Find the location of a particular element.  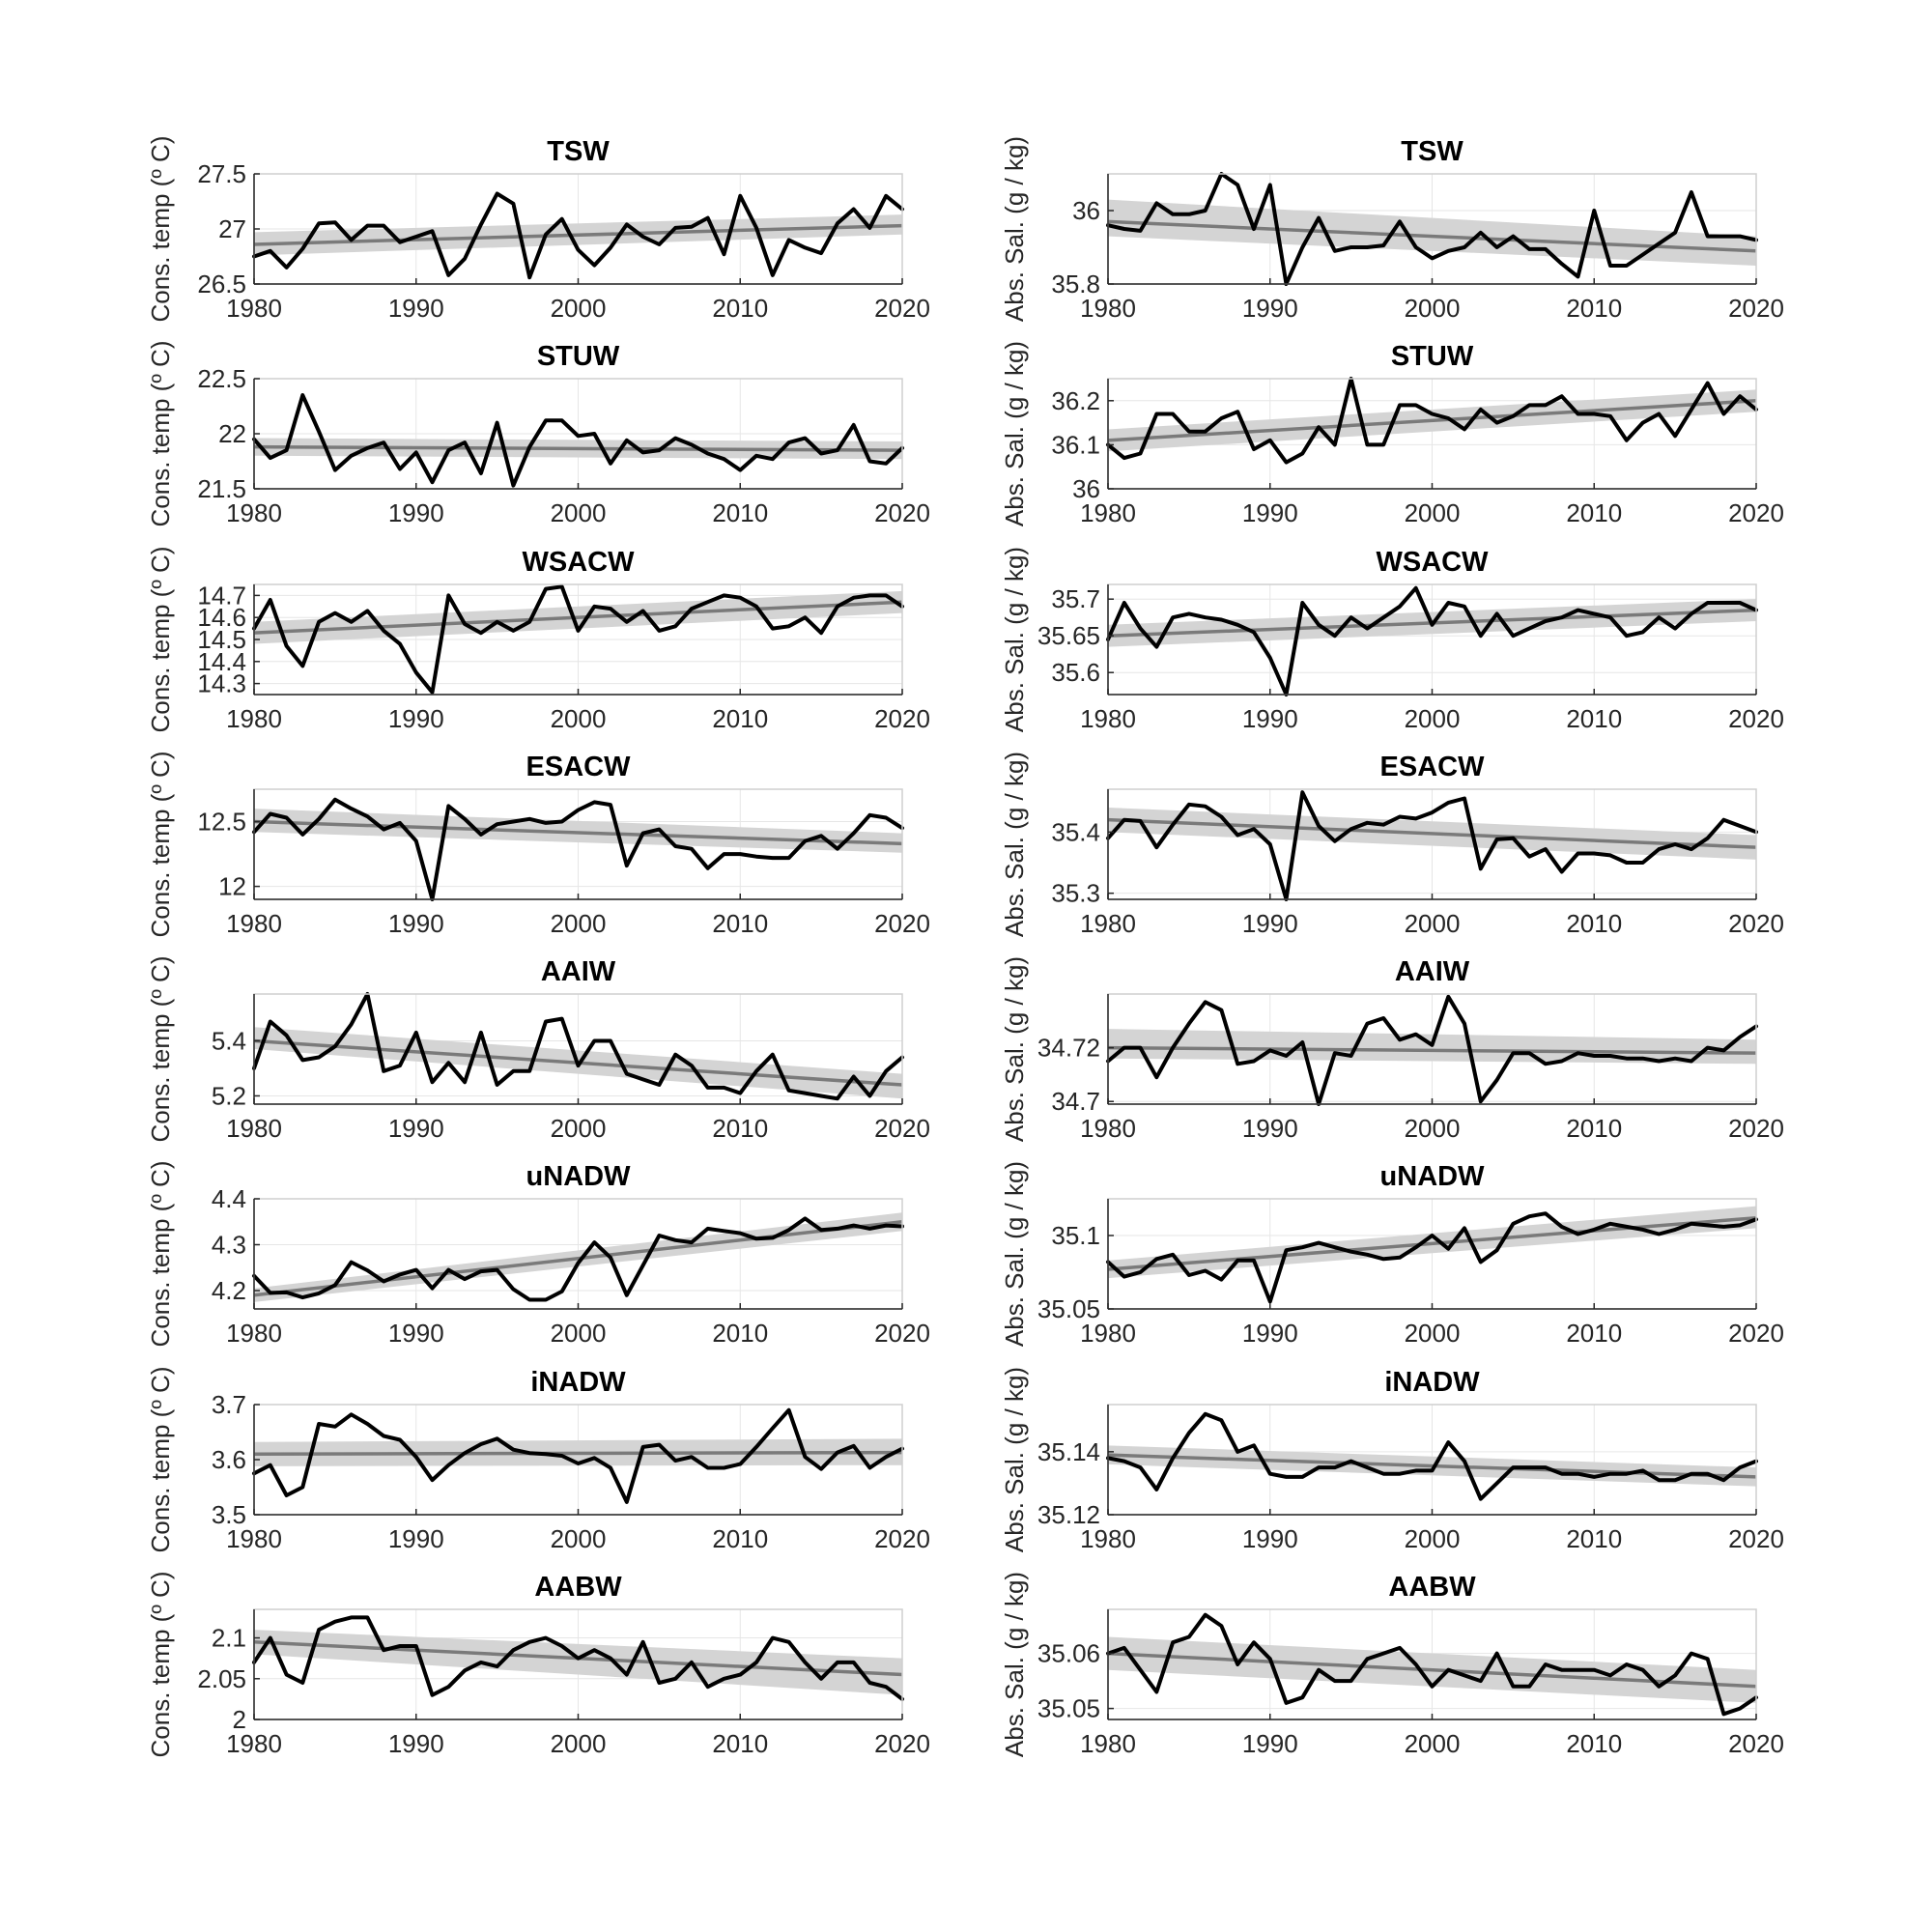

y-tick-label: 14.3 is located at coordinates (221, 683).